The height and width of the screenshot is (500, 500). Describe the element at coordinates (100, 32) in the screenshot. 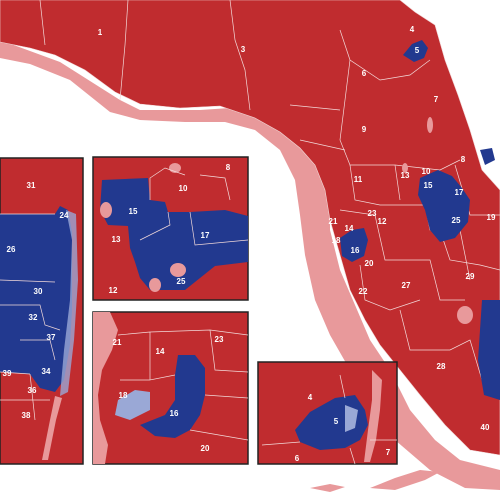

I see `label-1: 1` at that location.